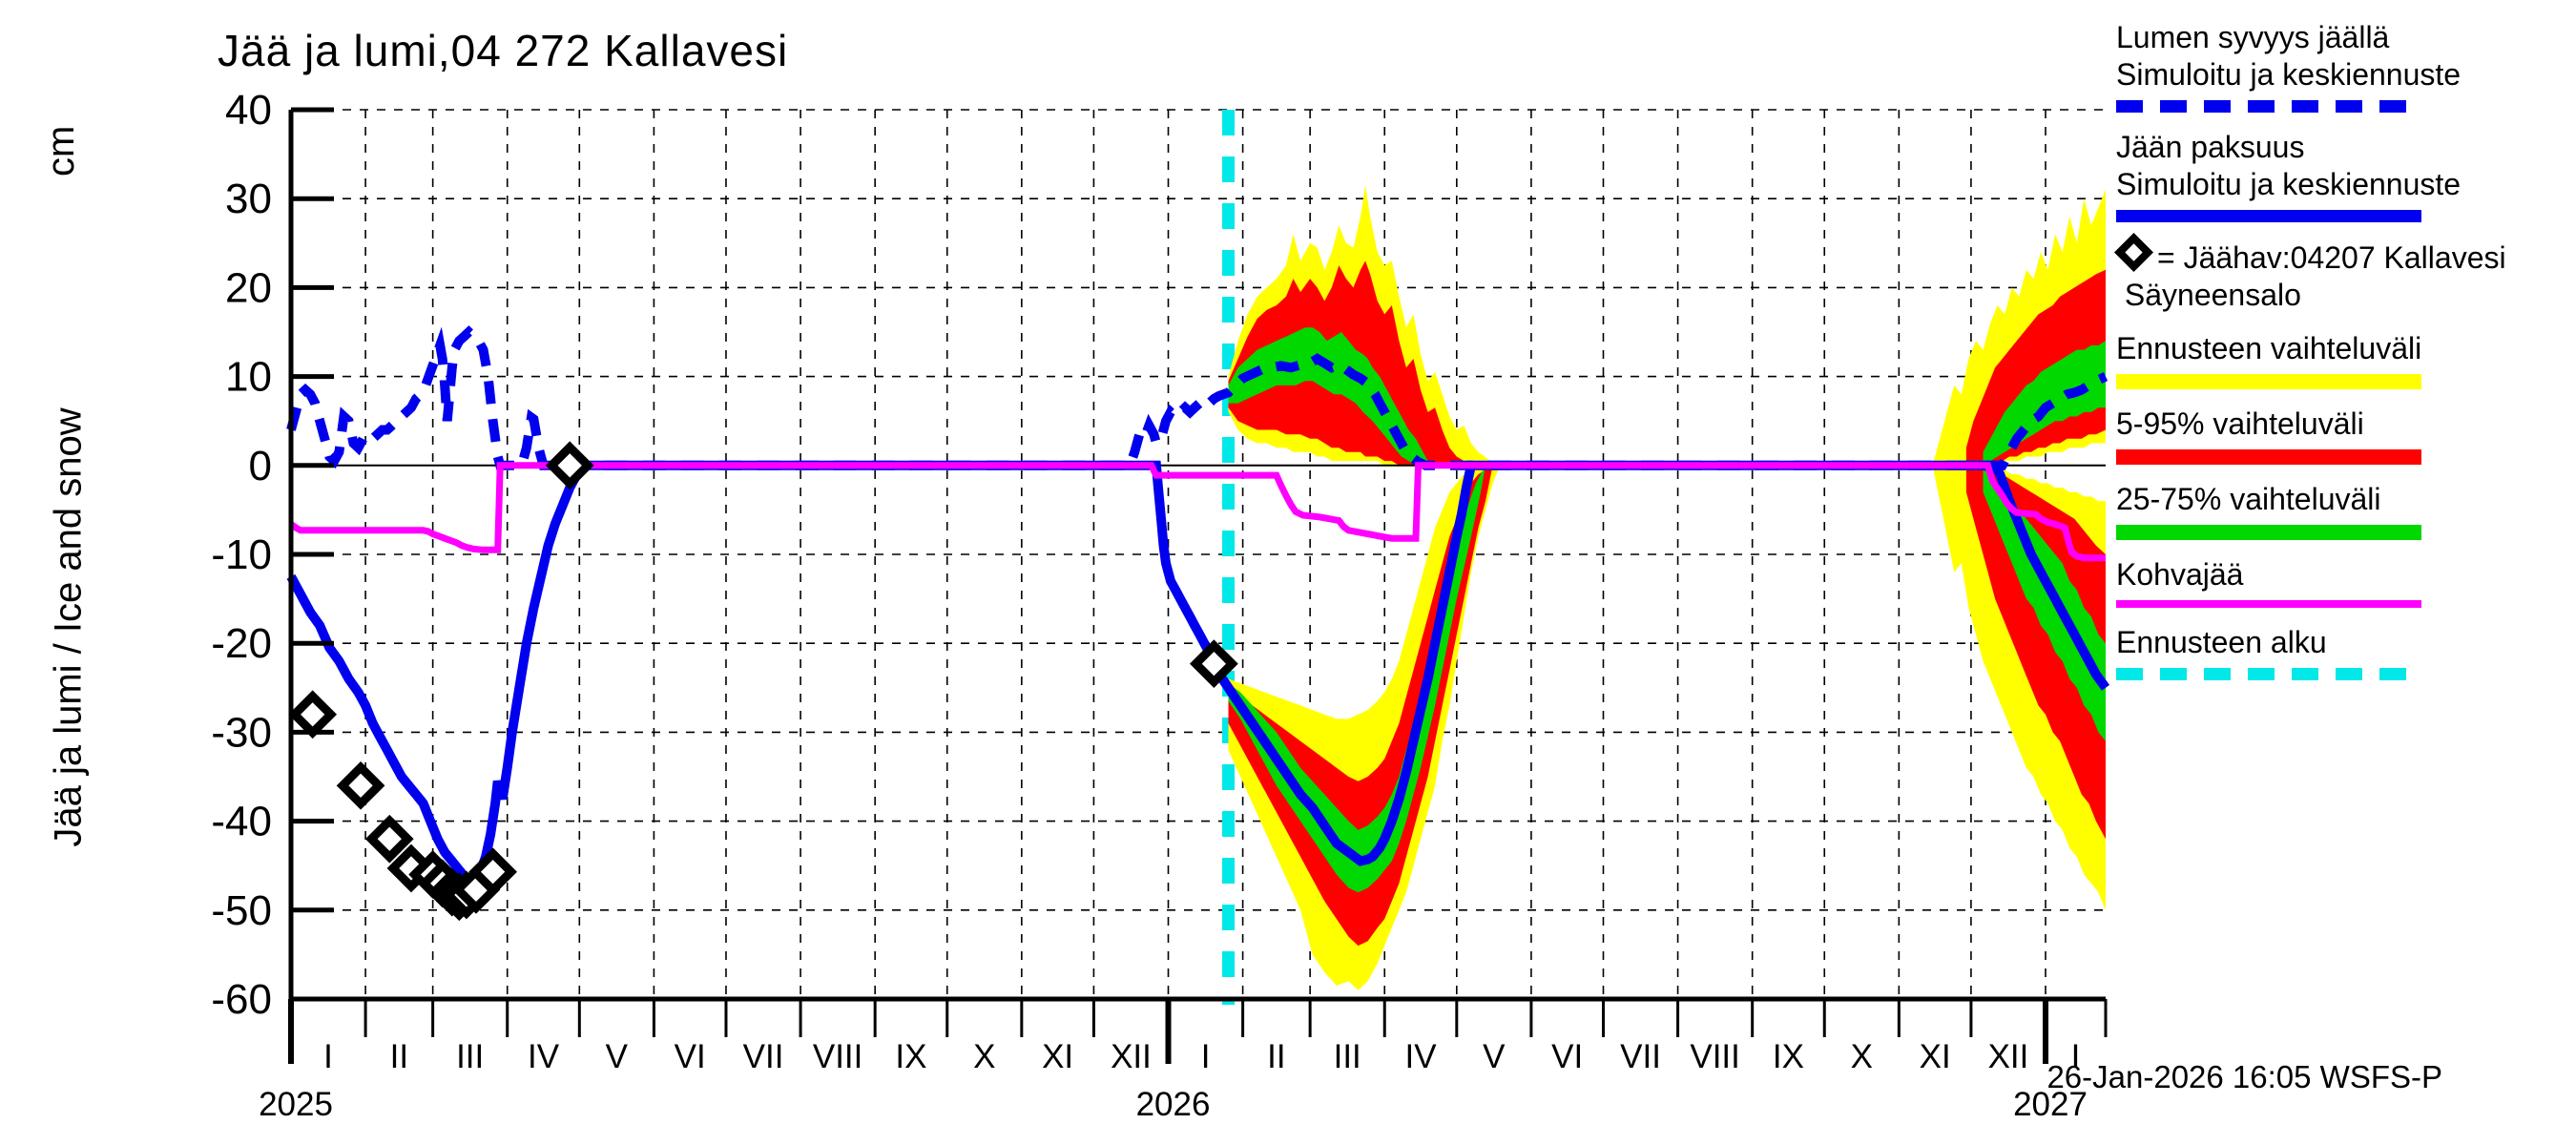 This screenshot has height=1145, width=2576. I want to click on legend-item-obs: = Jäähav:04207 Kallavesi Säyneensalo, so click(2342, 273).